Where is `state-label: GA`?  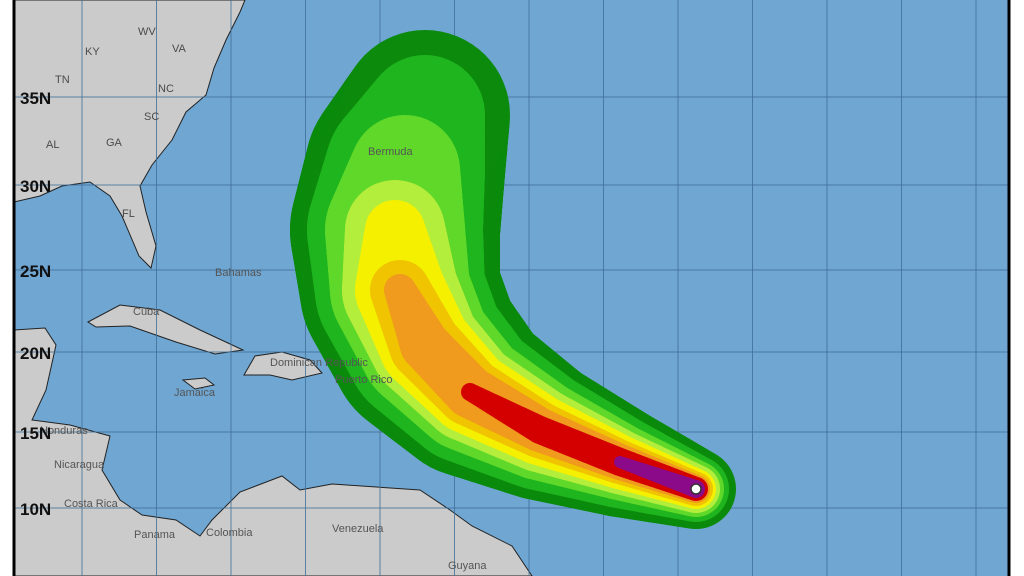
state-label: GA is located at coordinates (114, 143).